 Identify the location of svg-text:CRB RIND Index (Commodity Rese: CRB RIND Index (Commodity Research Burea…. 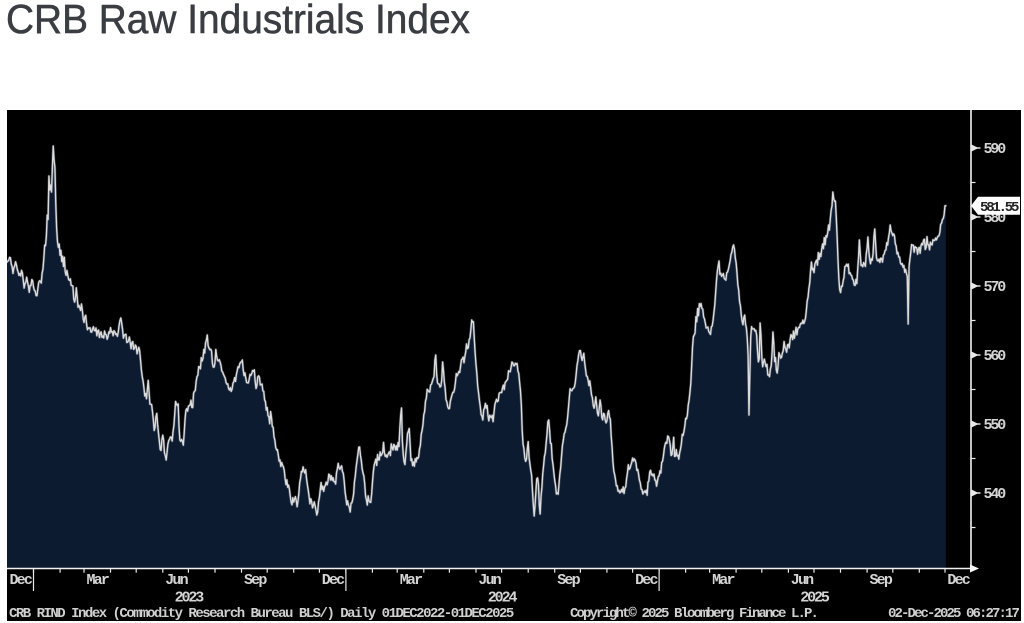
(261, 613).